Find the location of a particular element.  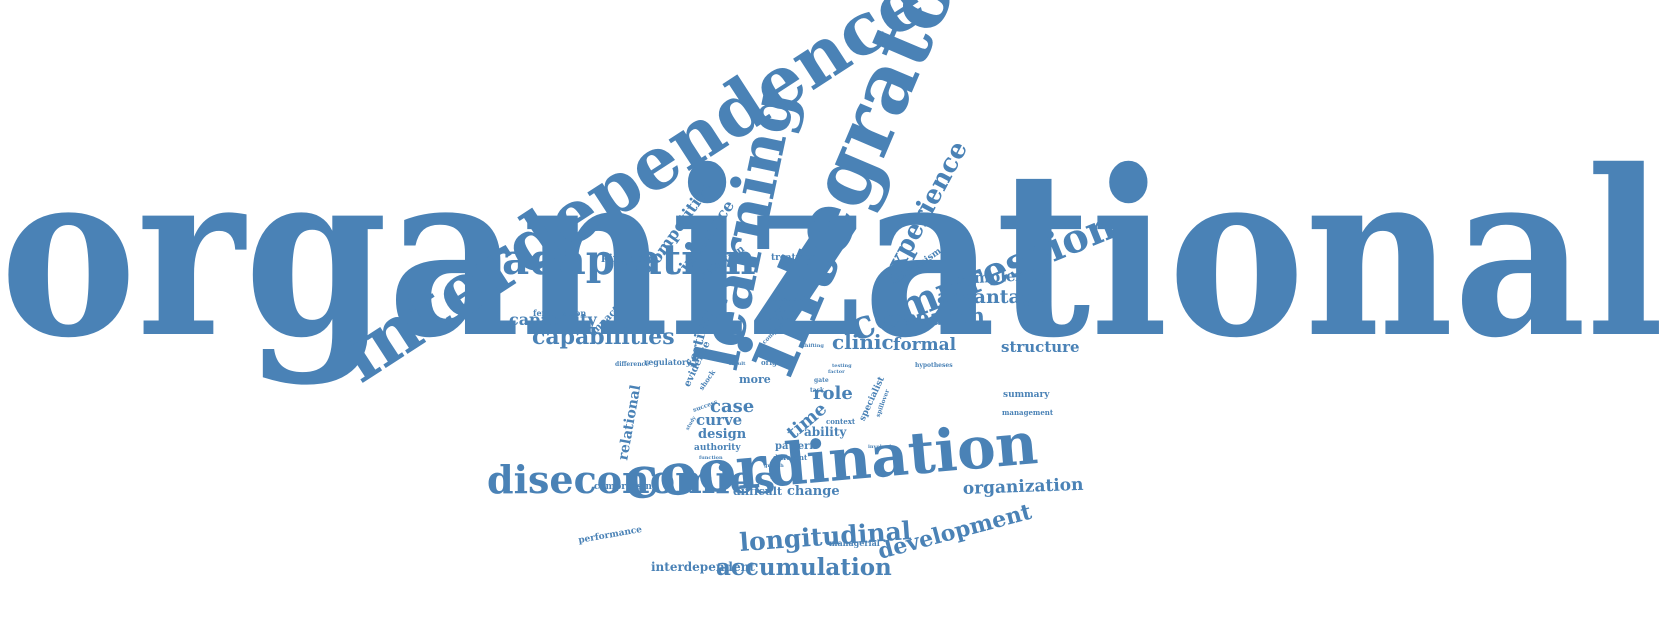

word-clinic: clinic is located at coordinates (863, 342).